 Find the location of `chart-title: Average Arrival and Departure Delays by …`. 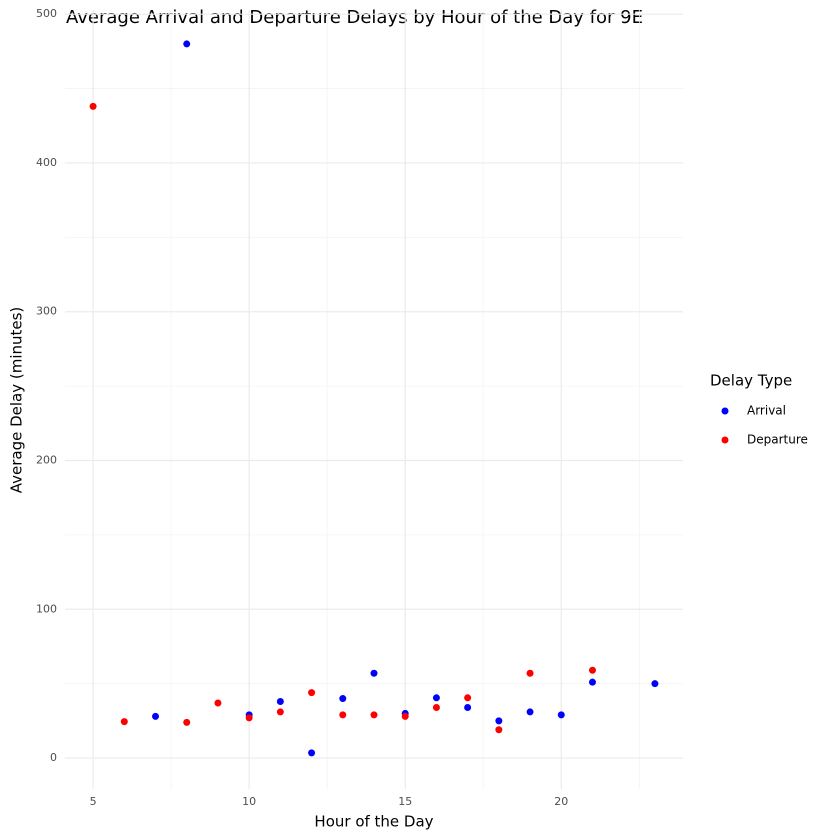

chart-title: Average Arrival and Departure Delays by … is located at coordinates (354, 17).